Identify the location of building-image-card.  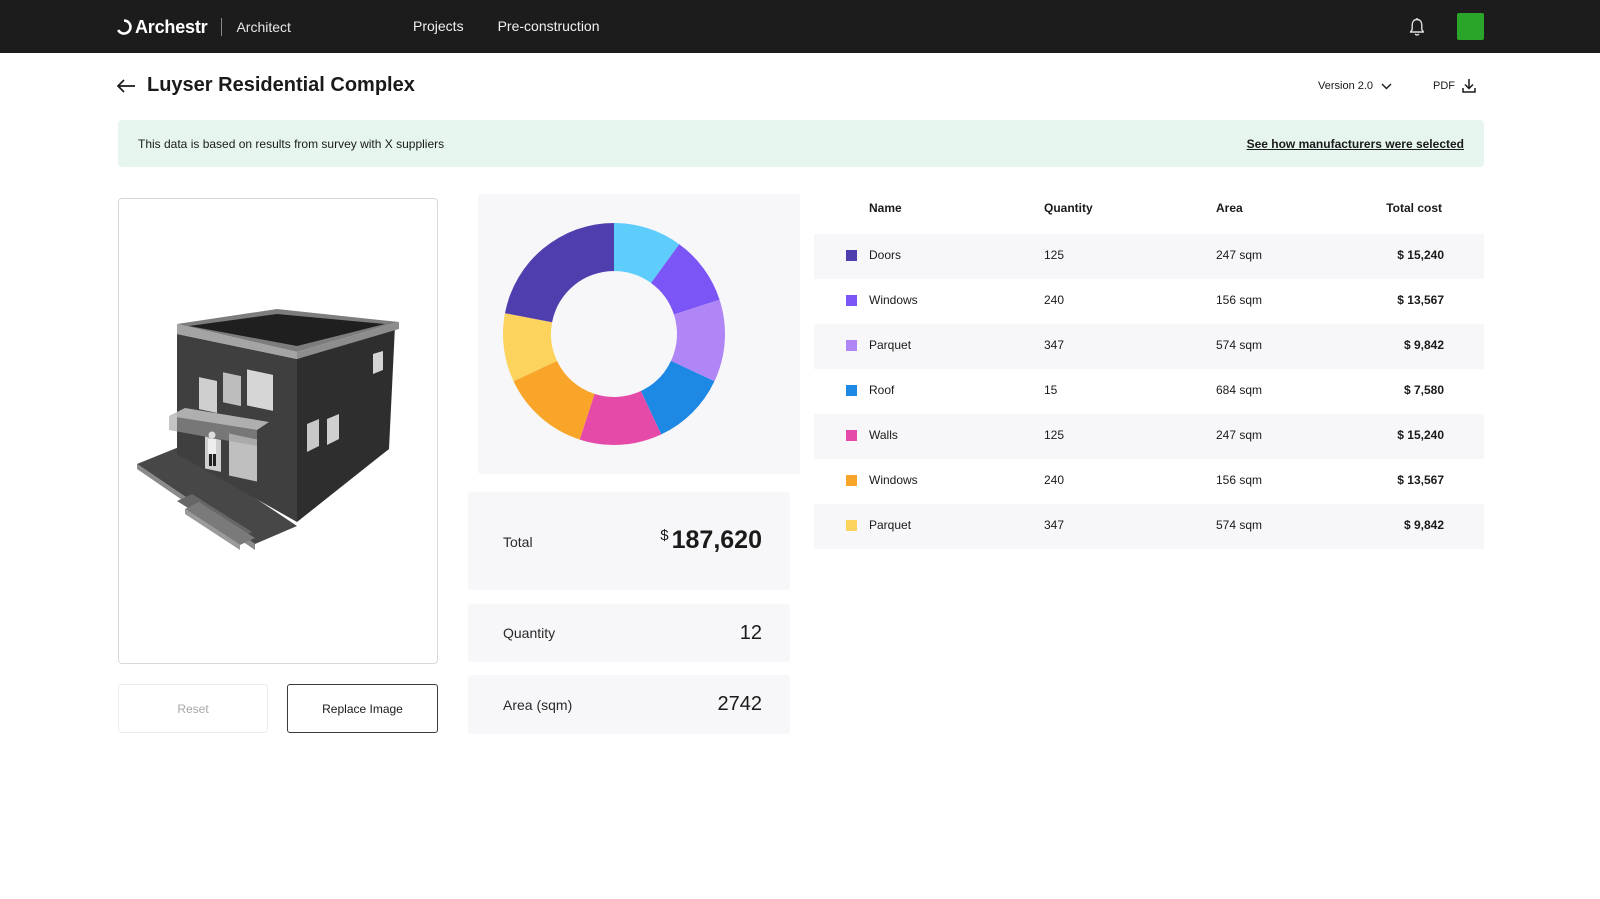
(278, 431).